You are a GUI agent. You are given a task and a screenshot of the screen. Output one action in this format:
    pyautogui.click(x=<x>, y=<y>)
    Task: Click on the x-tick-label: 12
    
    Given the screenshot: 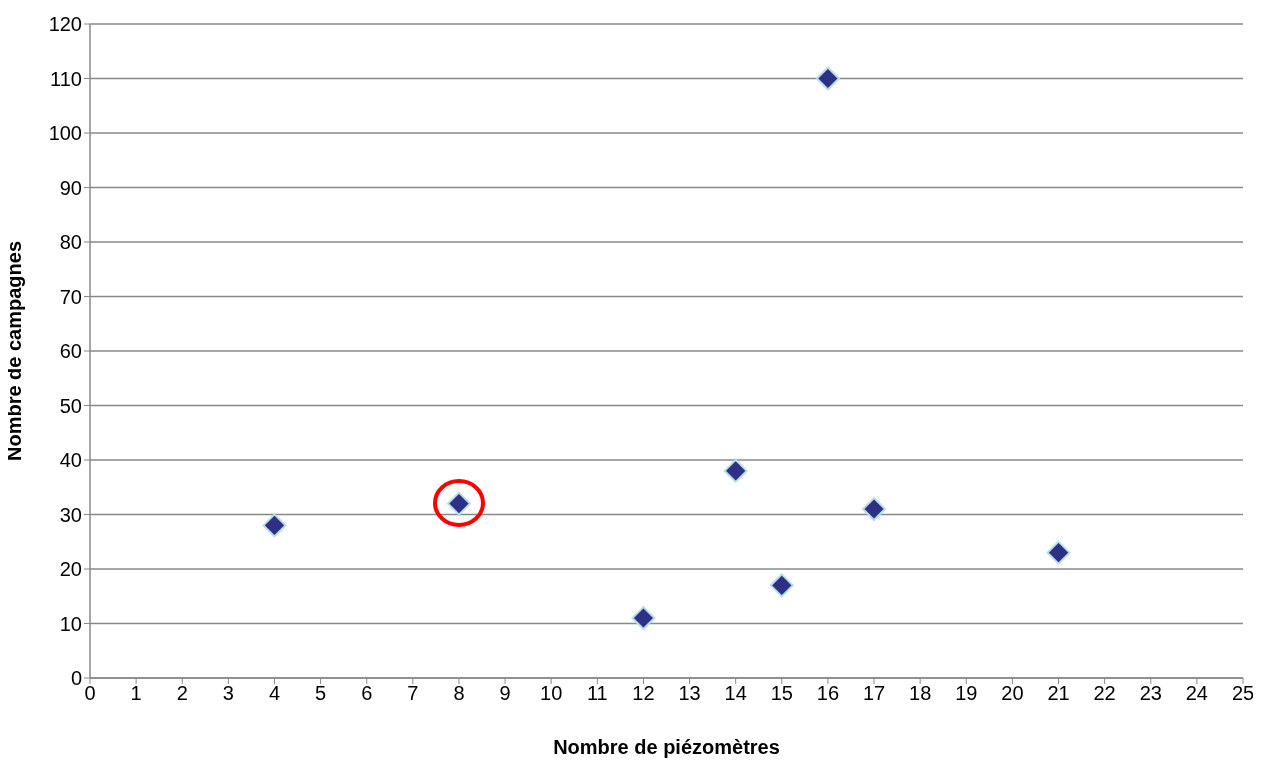 What is the action you would take?
    pyautogui.click(x=643, y=693)
    